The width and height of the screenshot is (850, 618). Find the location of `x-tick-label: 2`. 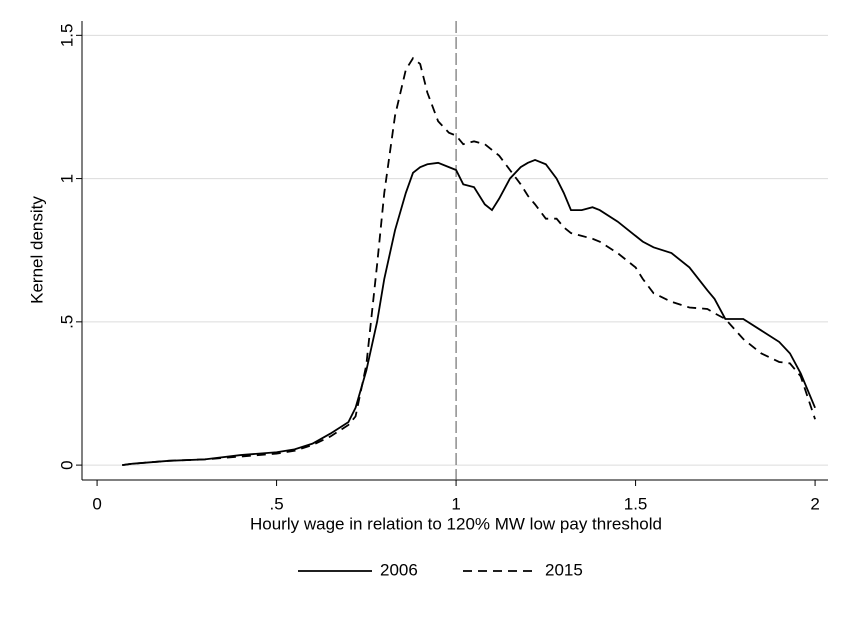

x-tick-label: 2 is located at coordinates (814, 503).